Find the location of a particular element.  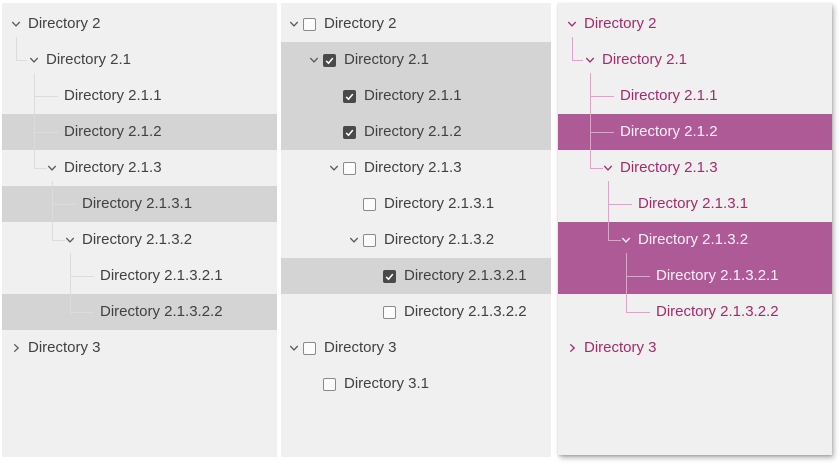

tree-item: Directory 3.1 is located at coordinates (416, 384).